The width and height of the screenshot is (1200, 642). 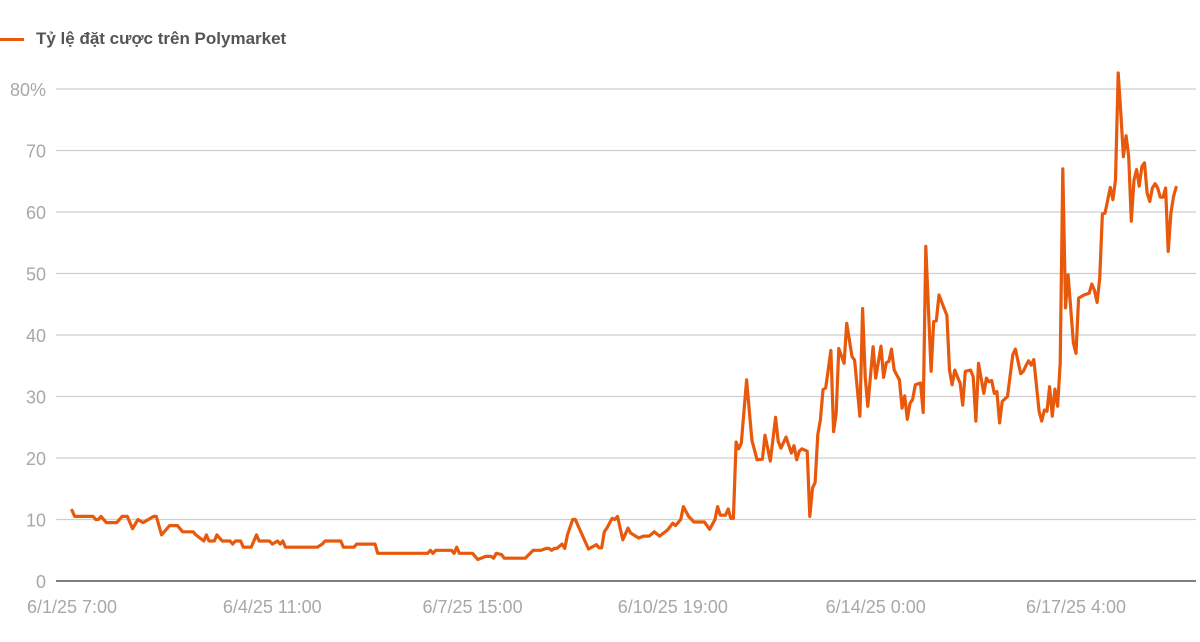 I want to click on x-tick-label: 6/4/25 11:00, so click(x=272, y=607).